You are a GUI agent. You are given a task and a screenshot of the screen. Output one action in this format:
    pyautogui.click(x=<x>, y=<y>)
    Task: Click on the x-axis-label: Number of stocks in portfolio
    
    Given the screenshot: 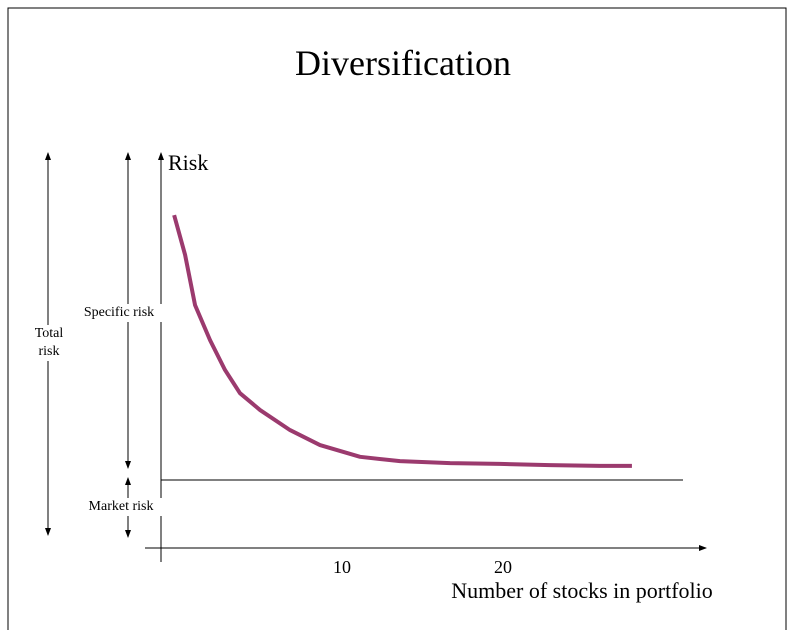 What is the action you would take?
    pyautogui.click(x=582, y=590)
    